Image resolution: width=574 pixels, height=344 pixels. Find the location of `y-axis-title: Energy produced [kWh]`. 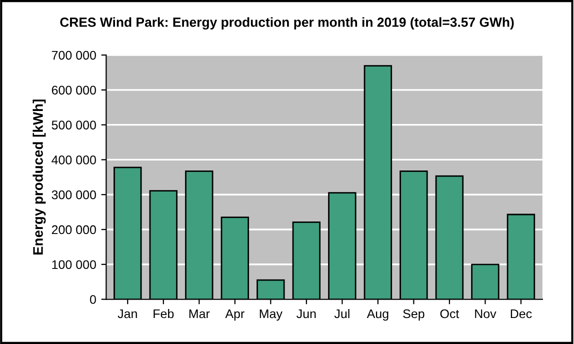

y-axis-title: Energy produced [kWh] is located at coordinates (39, 177).